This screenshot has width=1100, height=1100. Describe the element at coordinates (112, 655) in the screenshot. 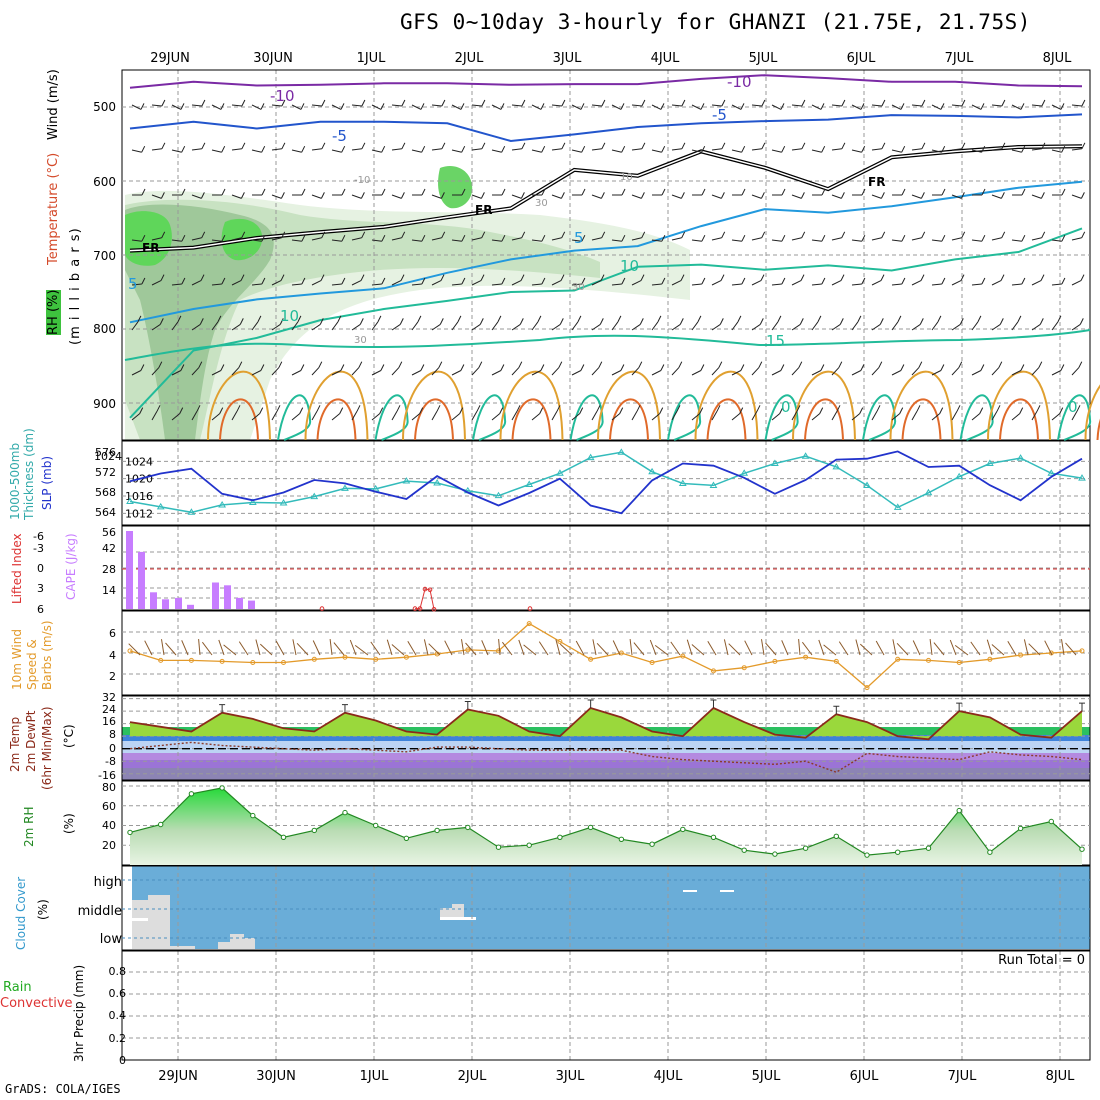

I see `tick-w-4: 4` at that location.